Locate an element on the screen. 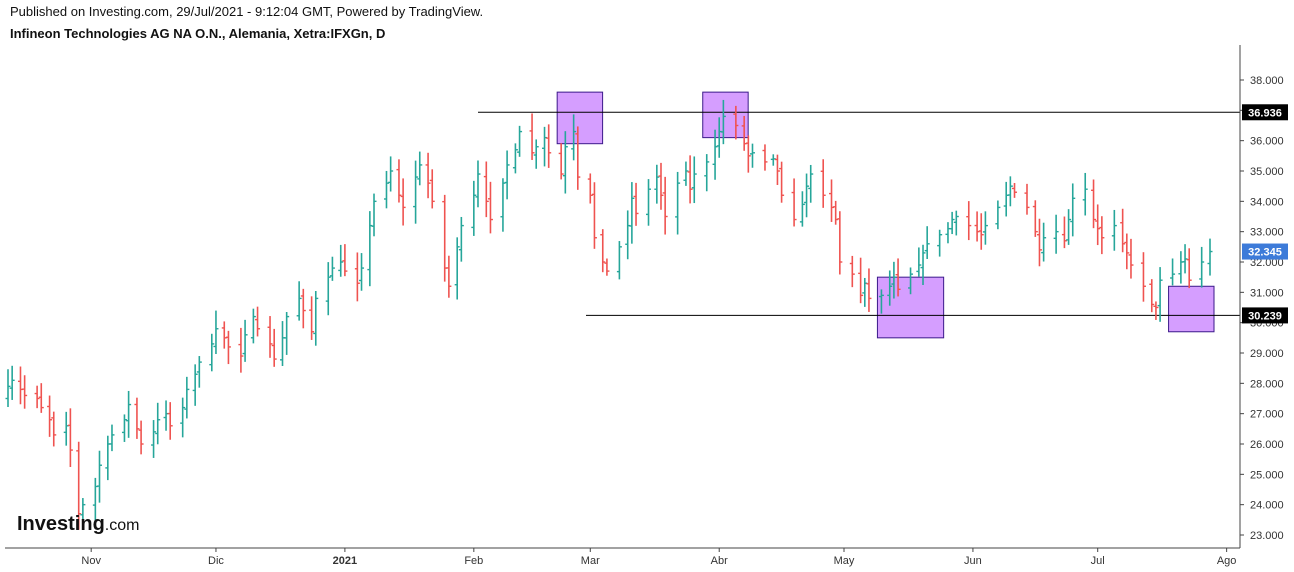 The image size is (1294, 572). y-tick-label: 32.000 is located at coordinates (1267, 263).